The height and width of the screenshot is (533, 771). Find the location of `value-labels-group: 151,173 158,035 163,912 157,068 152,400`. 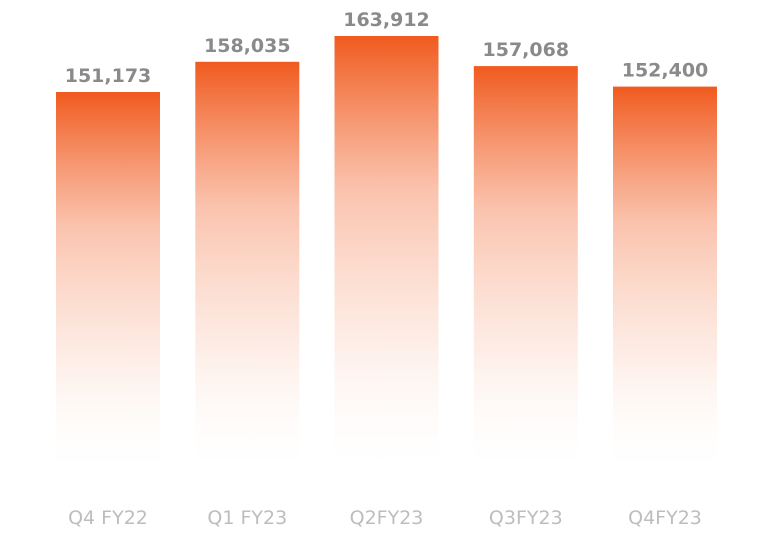

value-labels-group: 151,173 158,035 163,912 157,068 152,400 is located at coordinates (387, 48).